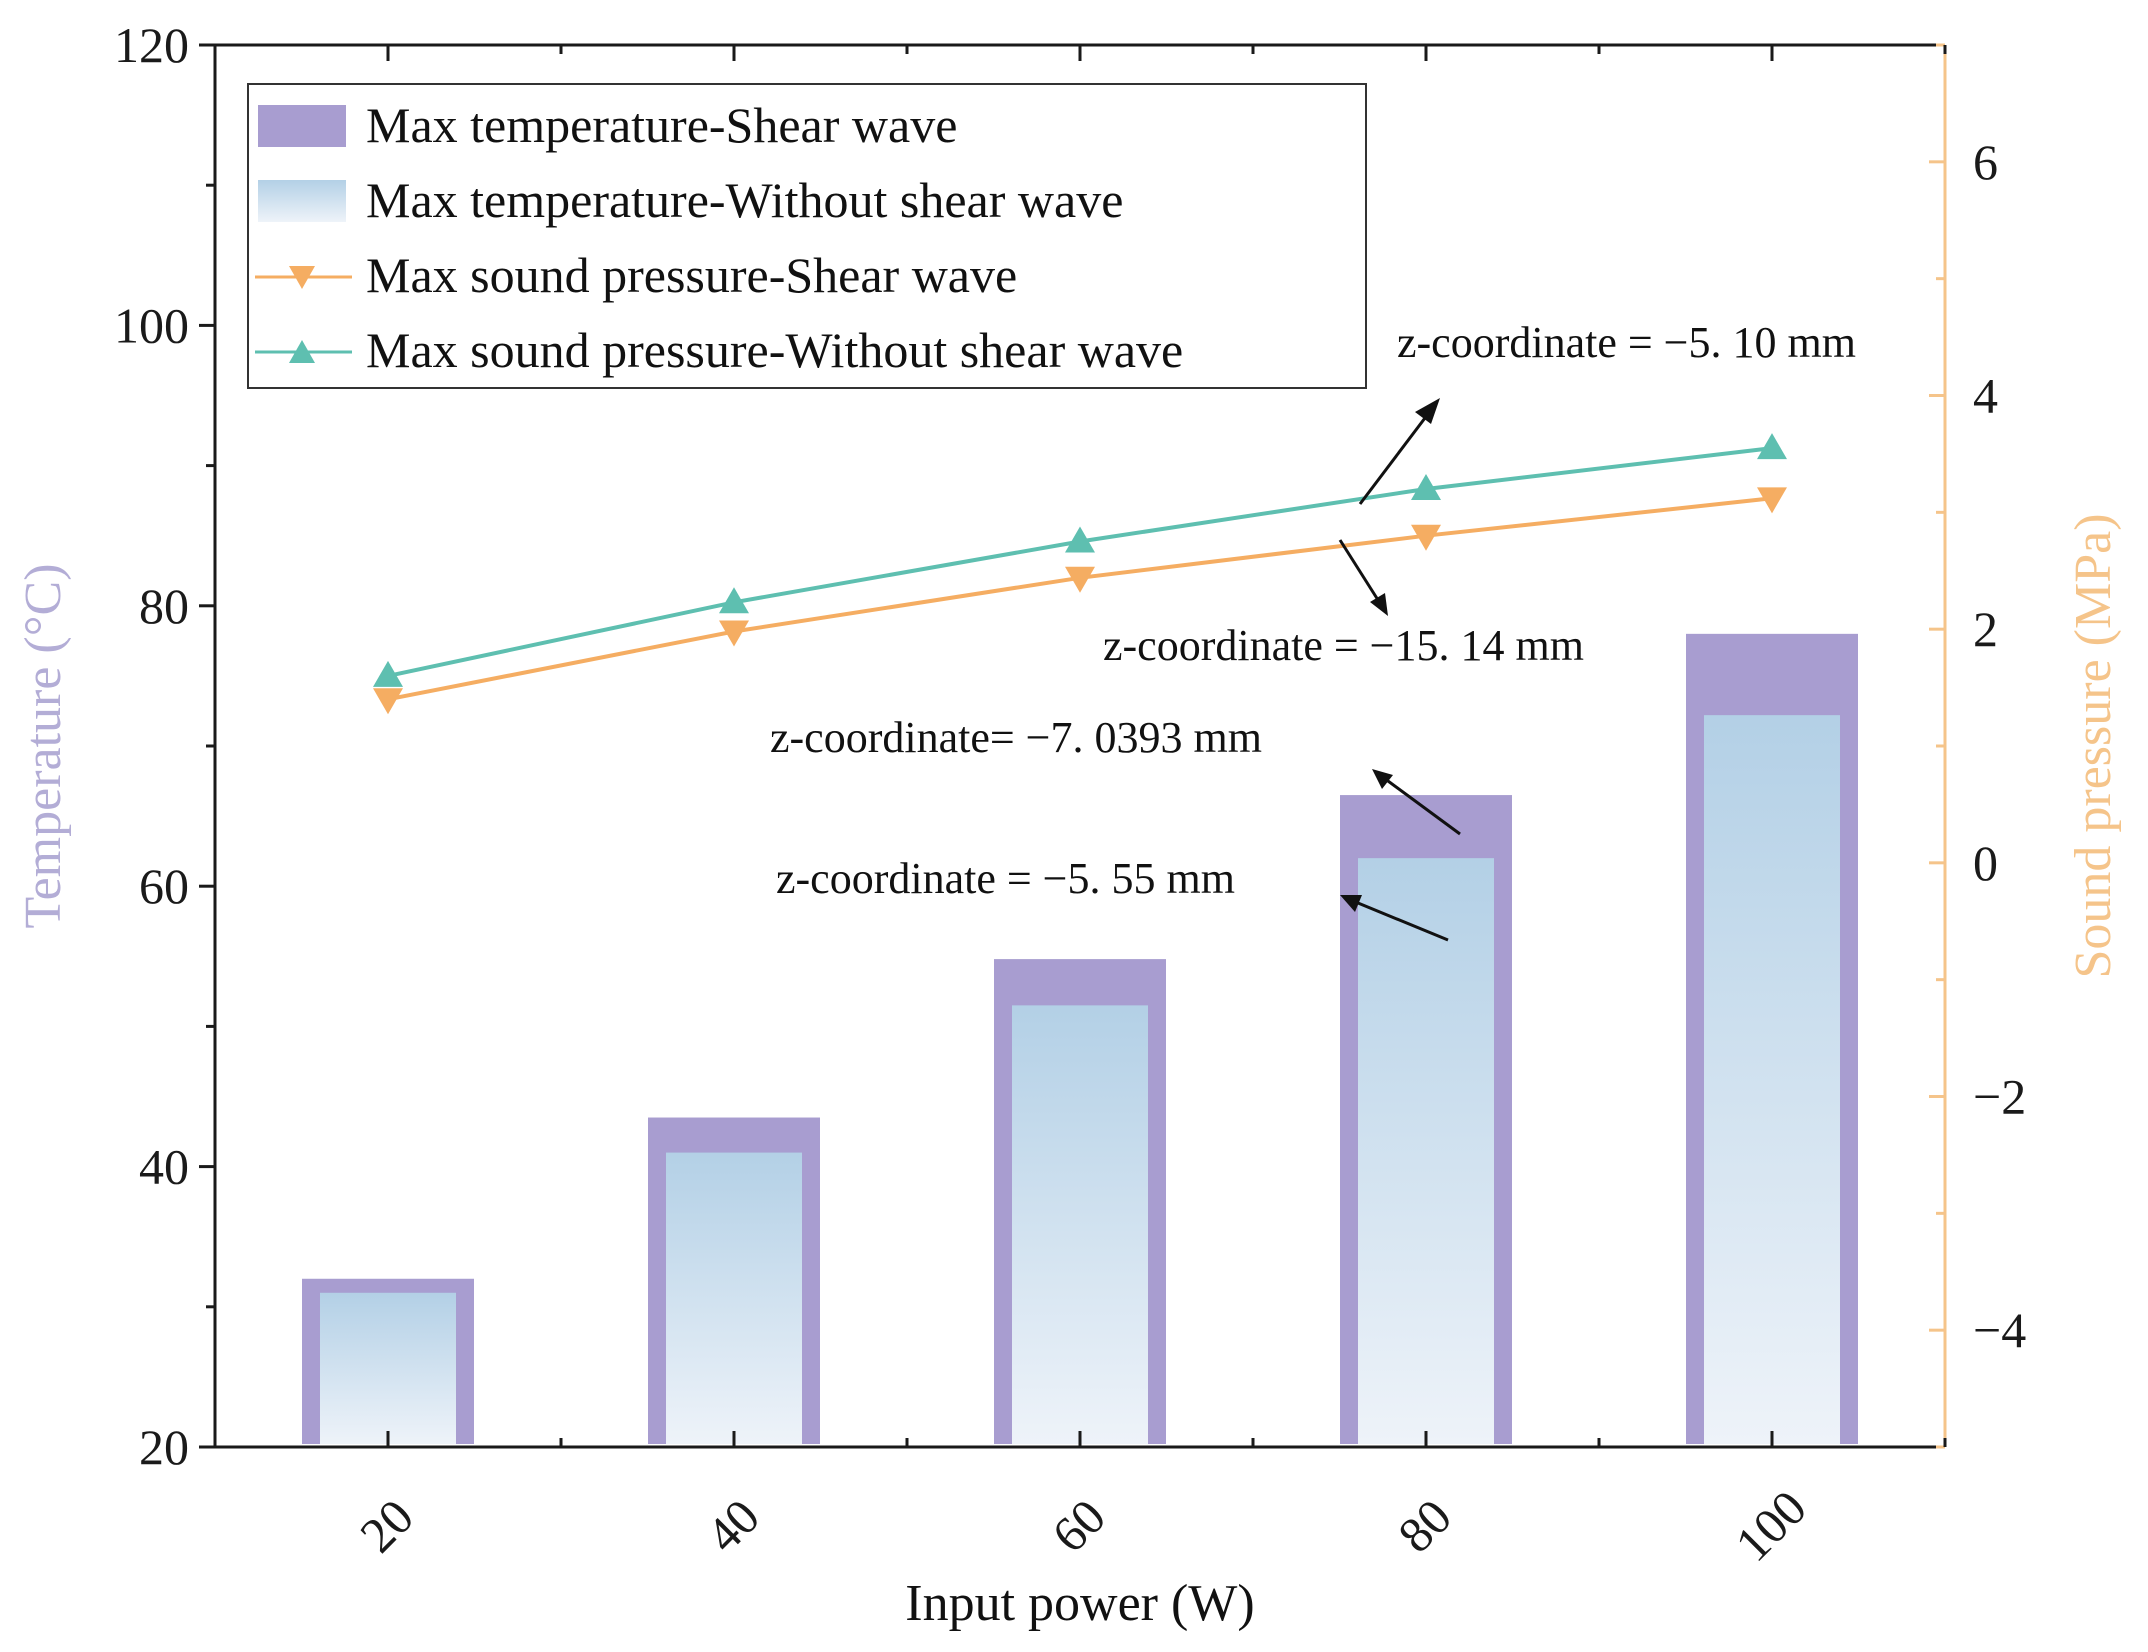 This screenshot has width=2148, height=1652. What do you see at coordinates (1999, 1097) in the screenshot?
I see `right-tick-label: −2` at bounding box center [1999, 1097].